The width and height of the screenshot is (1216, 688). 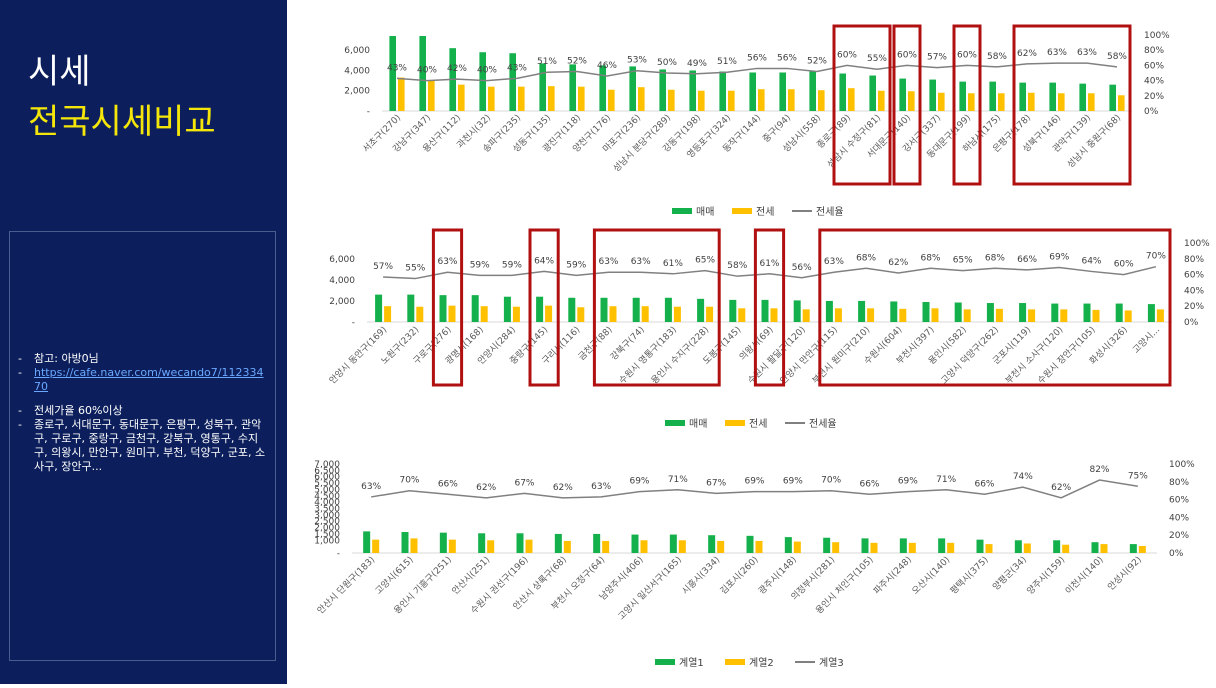 I want to click on data-label: 56%, so click(x=787, y=58).